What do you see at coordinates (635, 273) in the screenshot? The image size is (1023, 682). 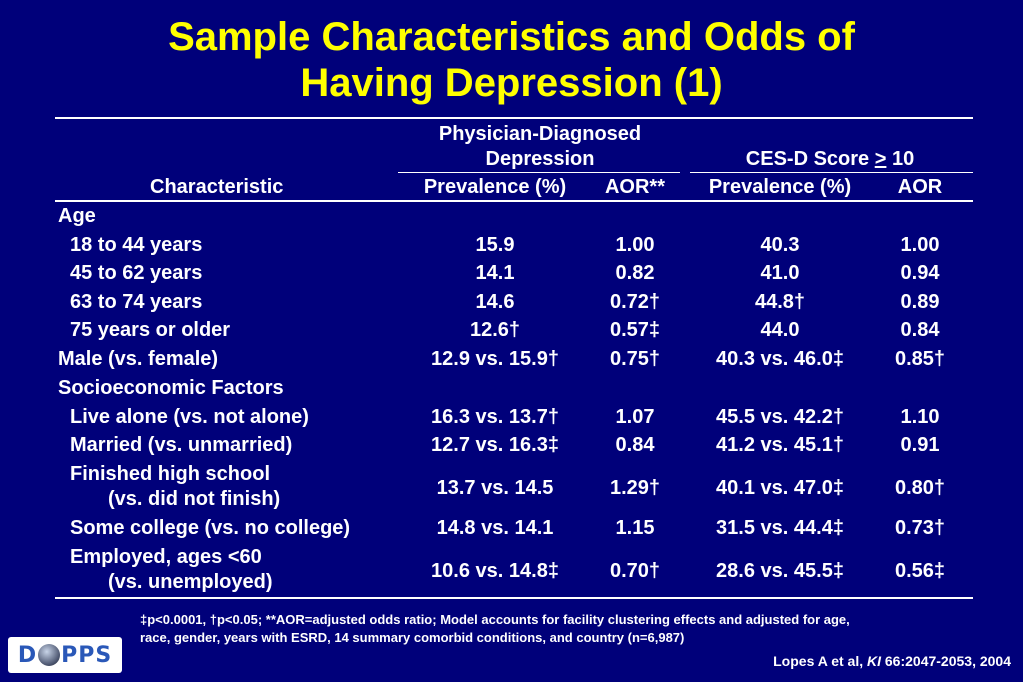 I see `cell-aor-1: 0.82` at bounding box center [635, 273].